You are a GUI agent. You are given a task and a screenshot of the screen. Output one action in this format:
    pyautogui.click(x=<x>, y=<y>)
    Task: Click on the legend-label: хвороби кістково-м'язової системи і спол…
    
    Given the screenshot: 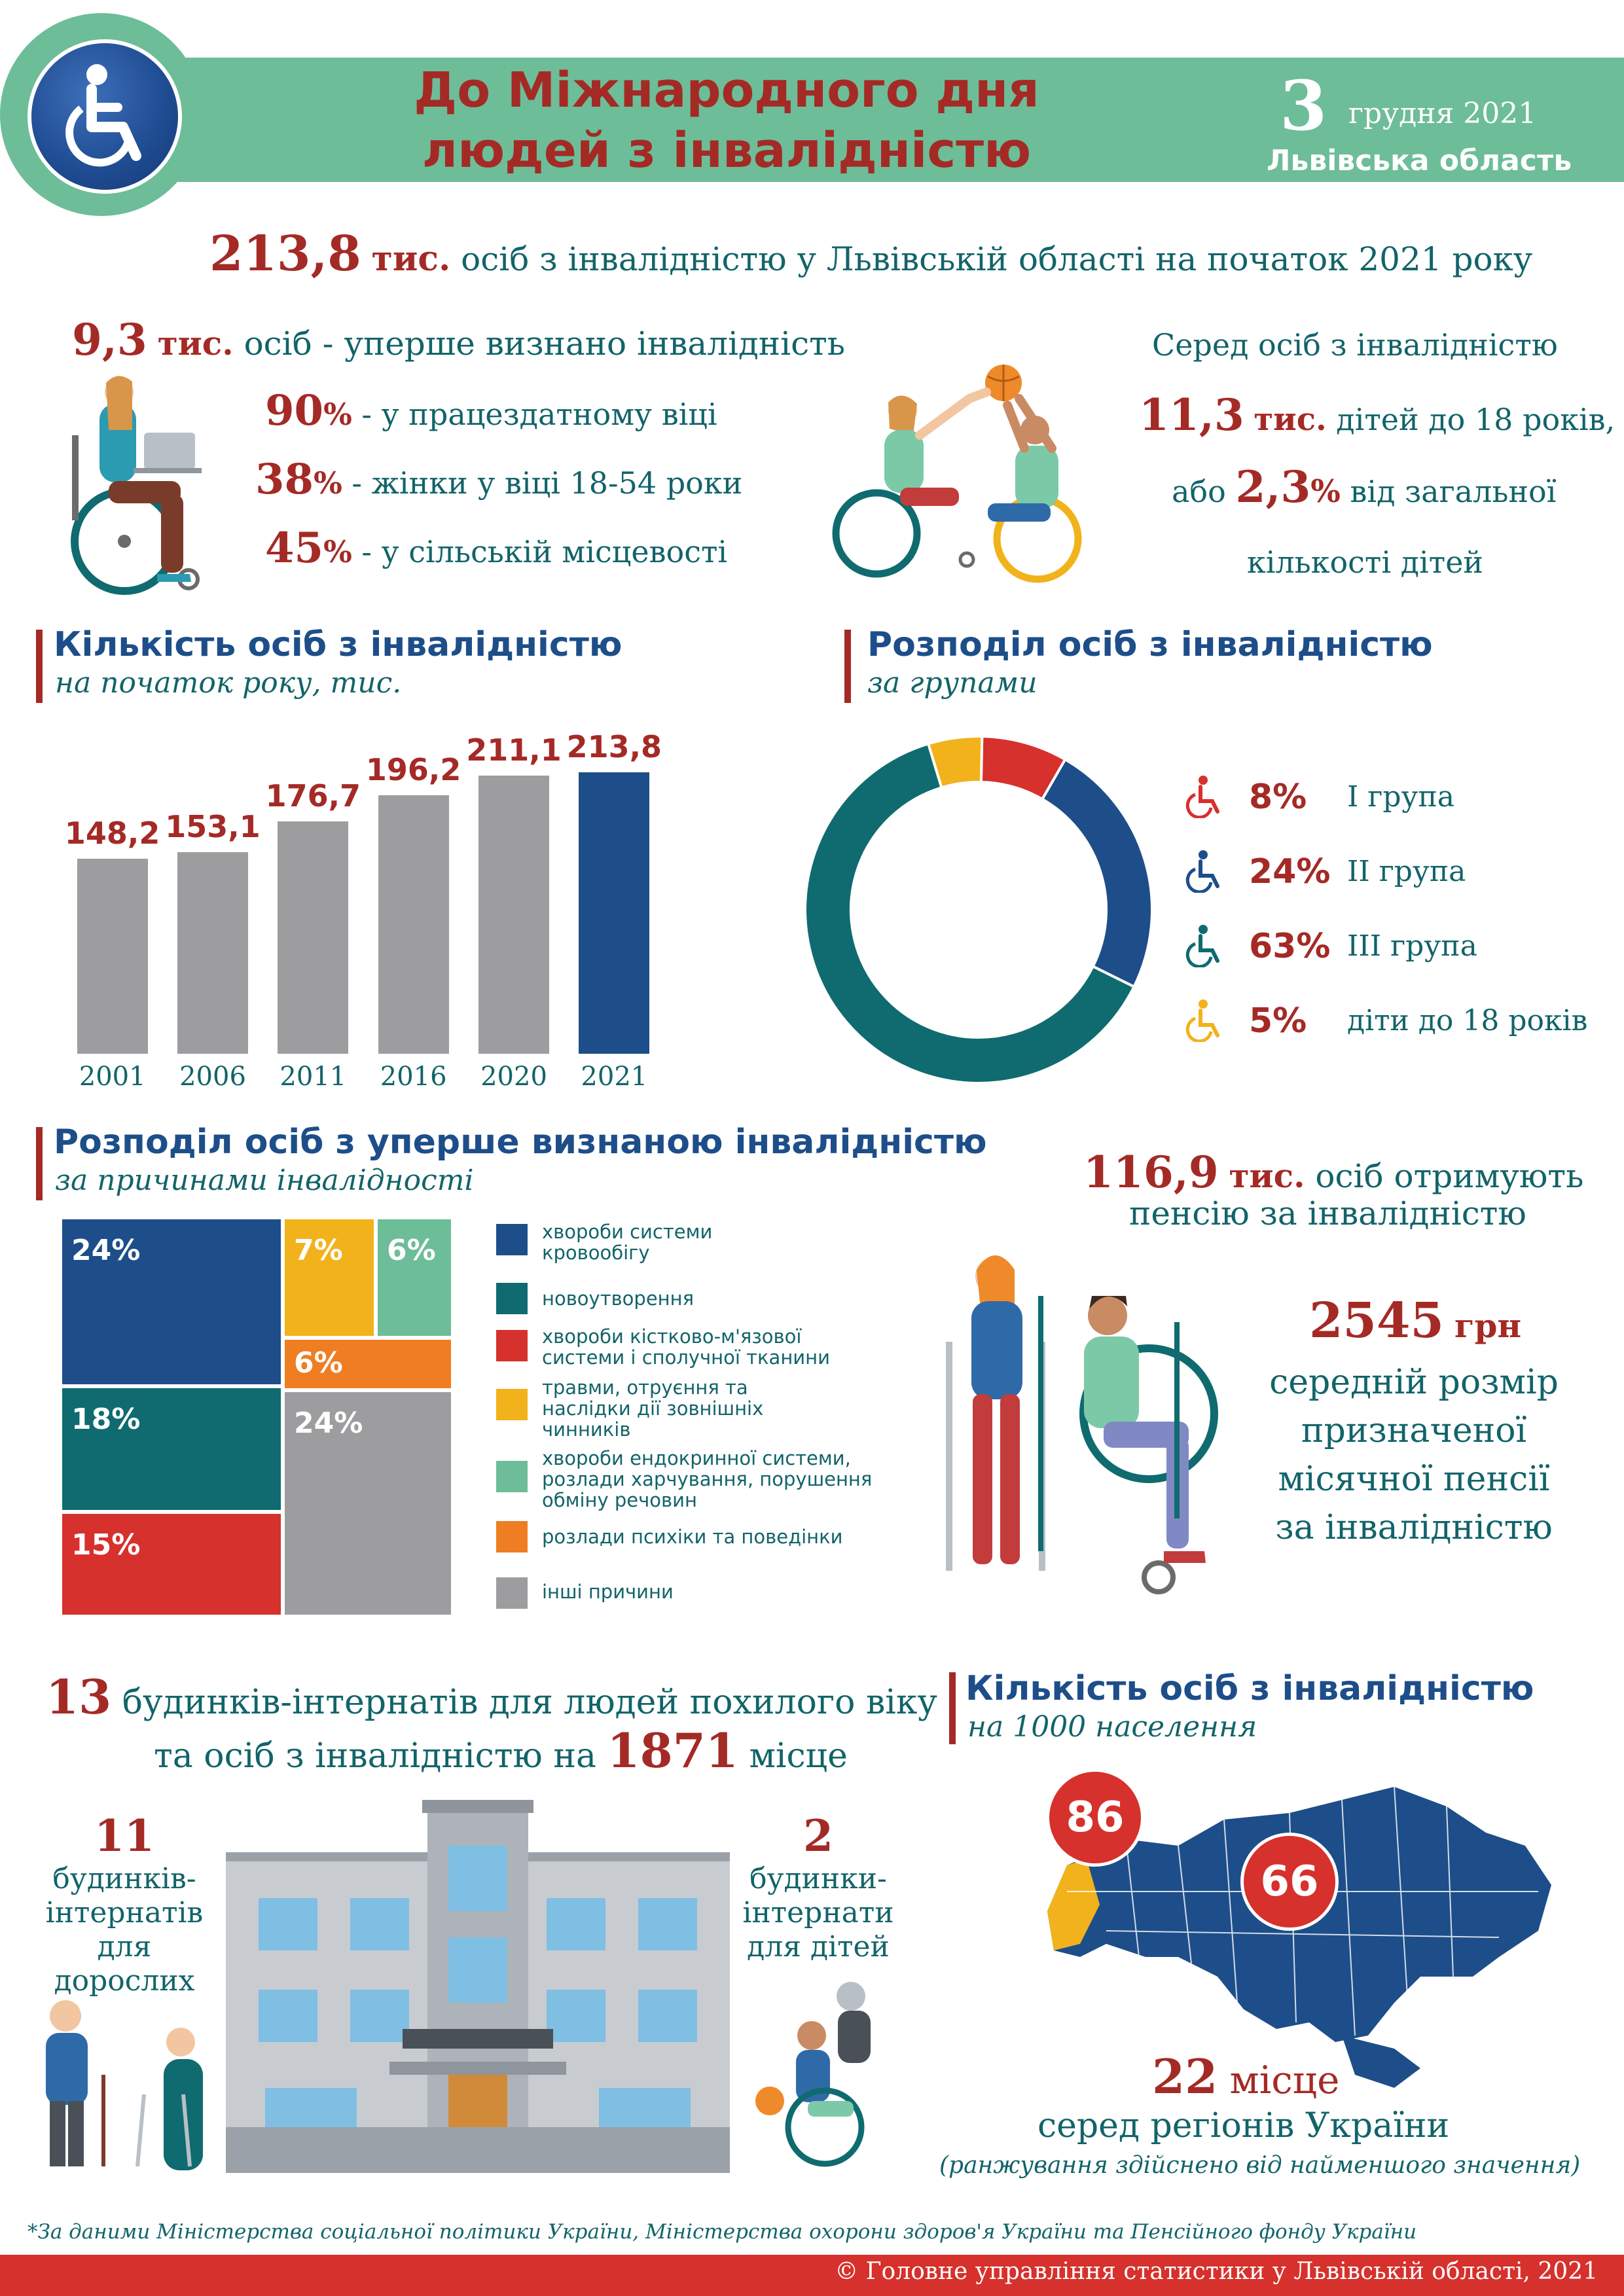 What is the action you would take?
    pyautogui.click(x=686, y=1347)
    